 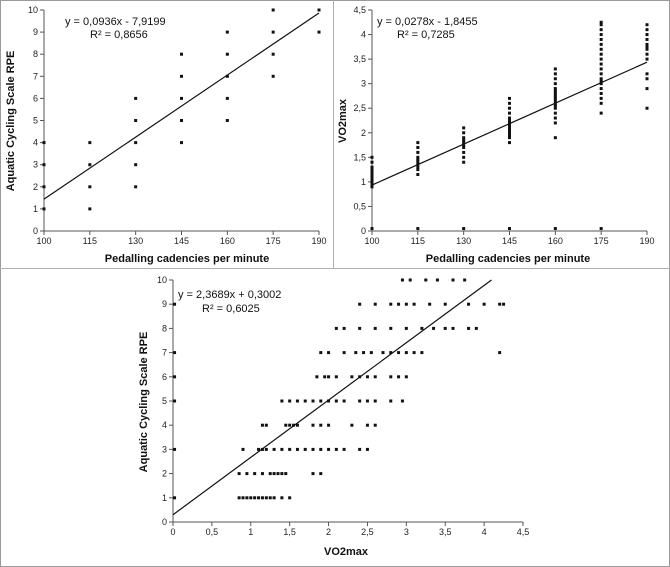 What do you see at coordinates (427, 22) in the screenshot?
I see `equation-label: y = 0,0278x - 1,8455` at bounding box center [427, 22].